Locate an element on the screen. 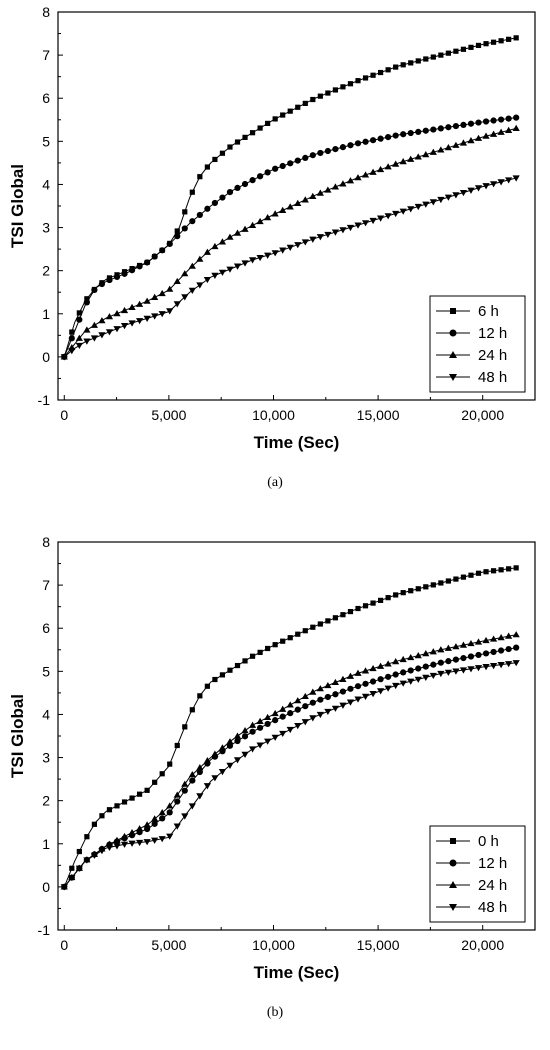  y-tick-label: 5 is located at coordinates (46, 671).